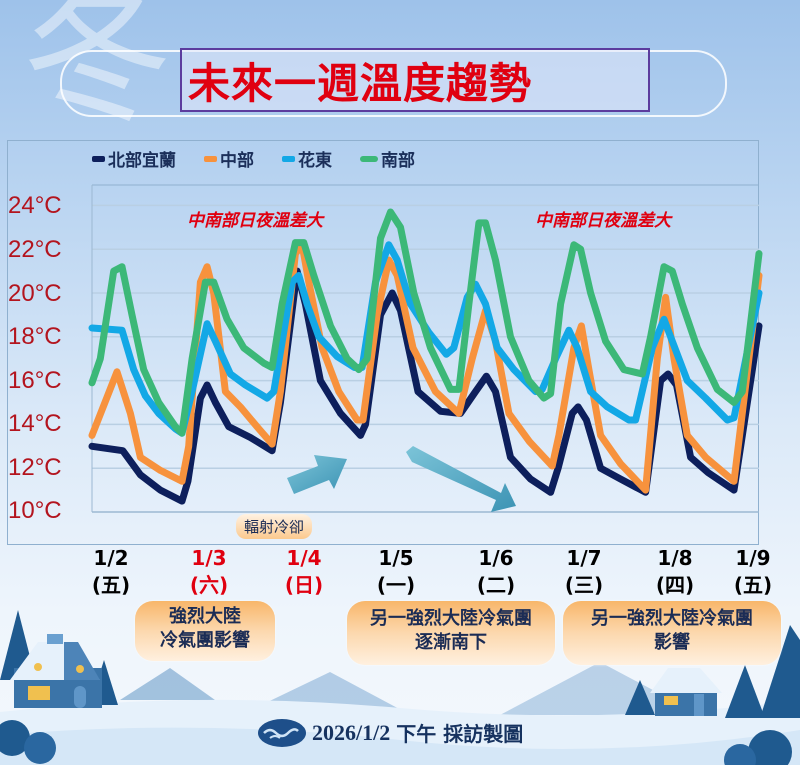 The image size is (800, 765). Describe the element at coordinates (98, 158) in the screenshot. I see `legend-swatch-north` at that location.